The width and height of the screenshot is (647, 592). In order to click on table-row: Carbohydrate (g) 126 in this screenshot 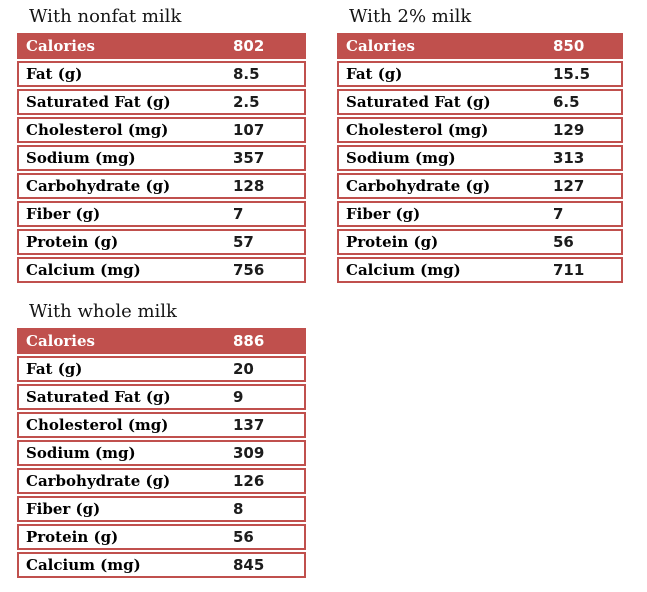, I will do `click(161, 481)`.